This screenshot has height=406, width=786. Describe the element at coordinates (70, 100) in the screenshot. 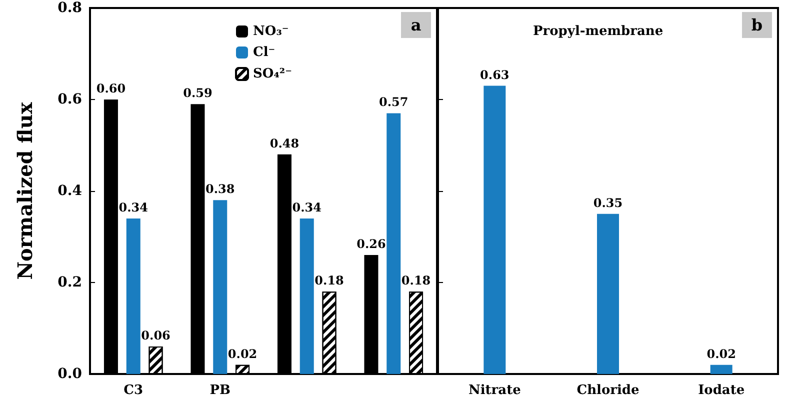

I see `y-tick-label: 0.6` at that location.